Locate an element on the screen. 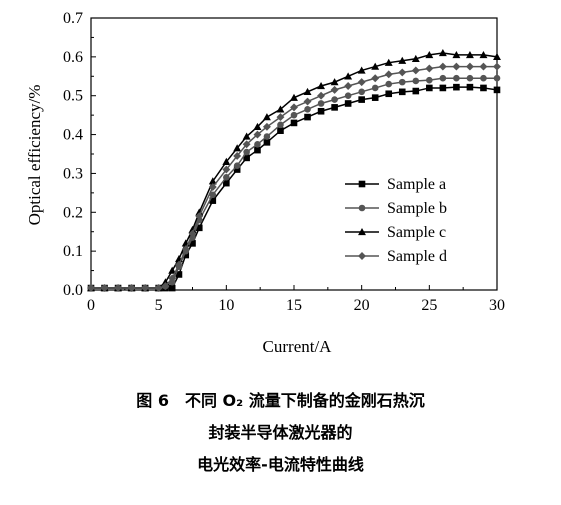 The width and height of the screenshot is (561, 505). caption-line-1: 图 6 不同 O₂ 流量下制备的金刚石热沉 is located at coordinates (280, 400).